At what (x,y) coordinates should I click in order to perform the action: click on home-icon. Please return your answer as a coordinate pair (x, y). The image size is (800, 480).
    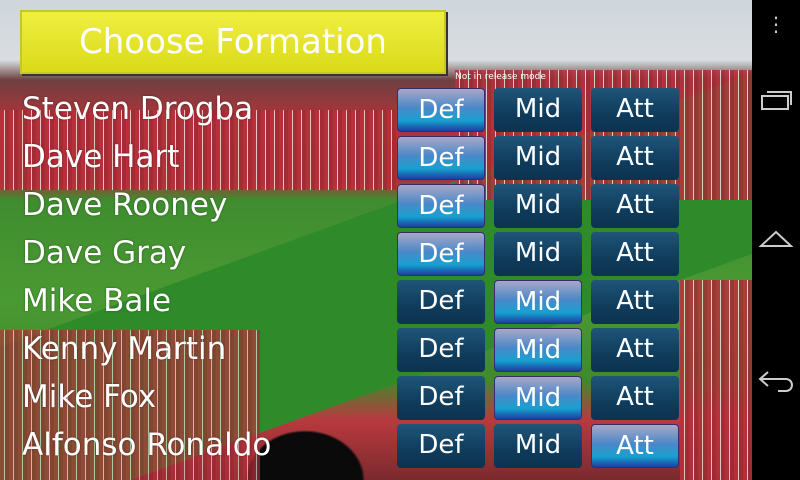
    Looking at the image, I should click on (776, 240).